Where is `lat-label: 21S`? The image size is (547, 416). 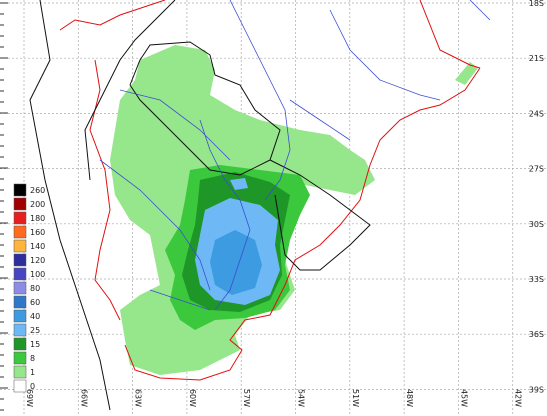
lat-label: 21S is located at coordinates (536, 58).